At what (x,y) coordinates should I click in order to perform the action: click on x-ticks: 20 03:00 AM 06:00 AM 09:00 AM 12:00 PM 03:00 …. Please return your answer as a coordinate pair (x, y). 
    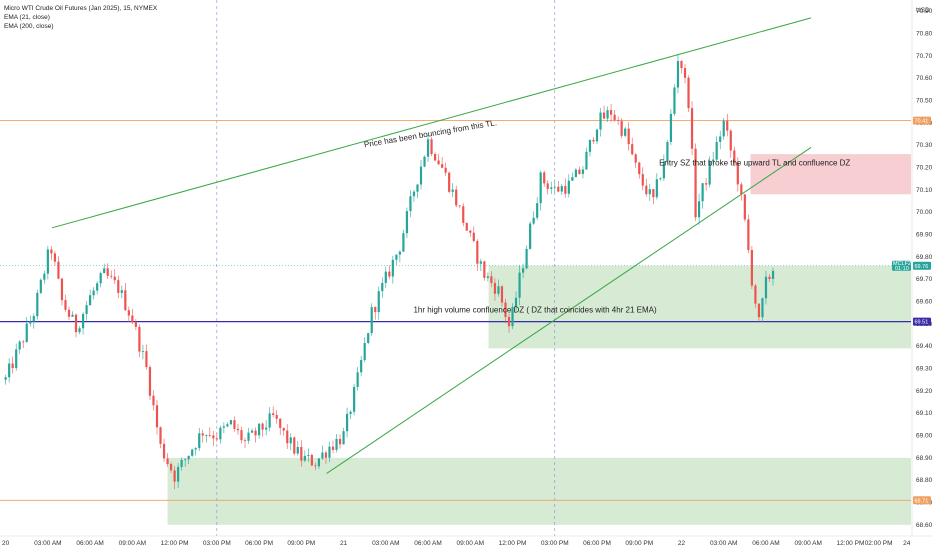
    Looking at the image, I should click on (456, 543).